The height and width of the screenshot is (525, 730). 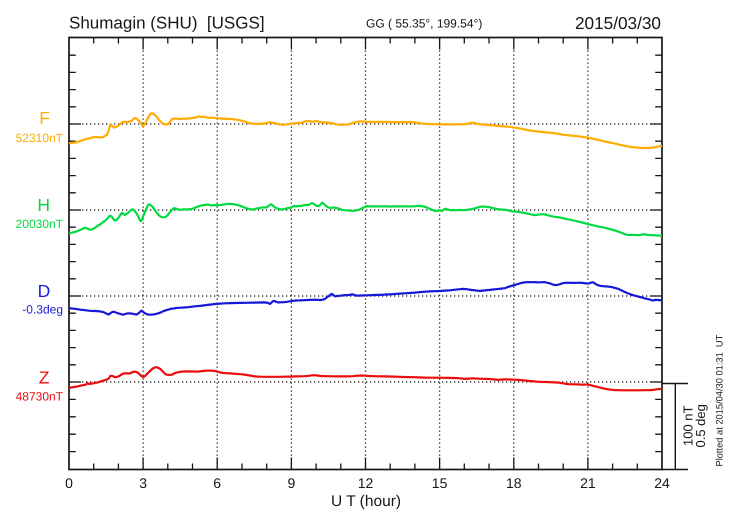 What do you see at coordinates (69, 483) in the screenshot?
I see `svg-text: 0` at bounding box center [69, 483].